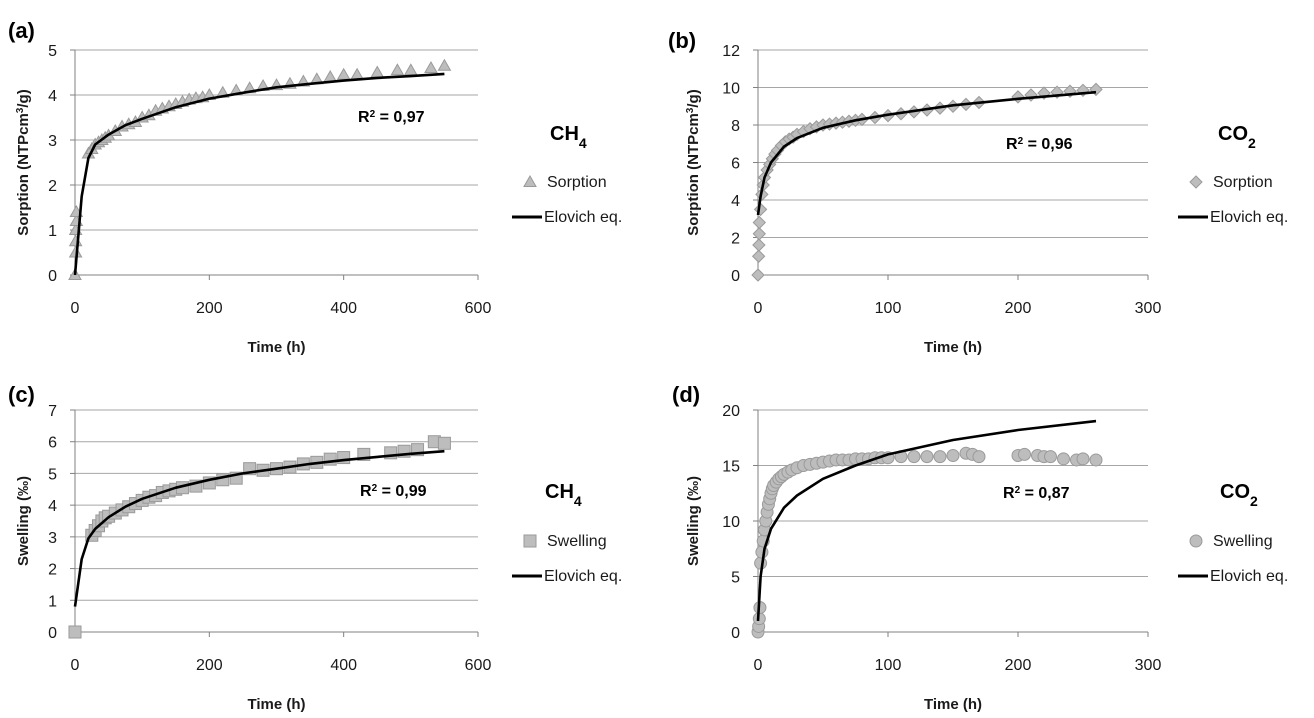 This screenshot has width=1314, height=718. I want to click on y-tick-label: 6, so click(735, 164).